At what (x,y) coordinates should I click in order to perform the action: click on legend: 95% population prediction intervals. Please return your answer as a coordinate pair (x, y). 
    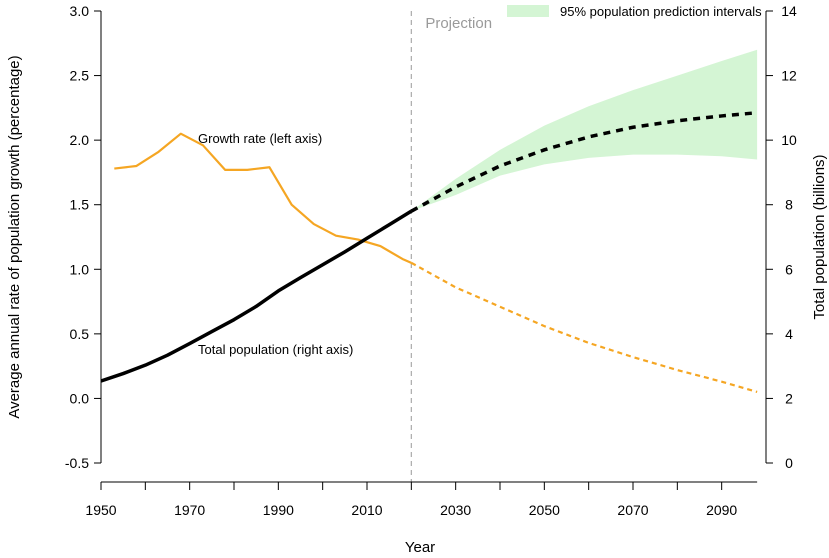
    Looking at the image, I should click on (634, 11).